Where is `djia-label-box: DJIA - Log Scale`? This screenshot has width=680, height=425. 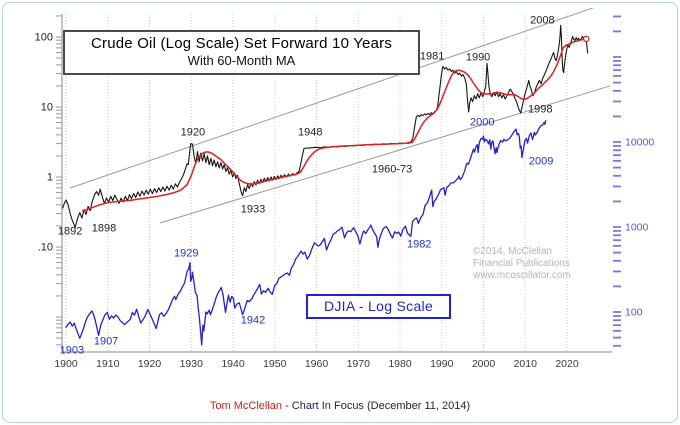
djia-label-box: DJIA - Log Scale is located at coordinates (378, 306).